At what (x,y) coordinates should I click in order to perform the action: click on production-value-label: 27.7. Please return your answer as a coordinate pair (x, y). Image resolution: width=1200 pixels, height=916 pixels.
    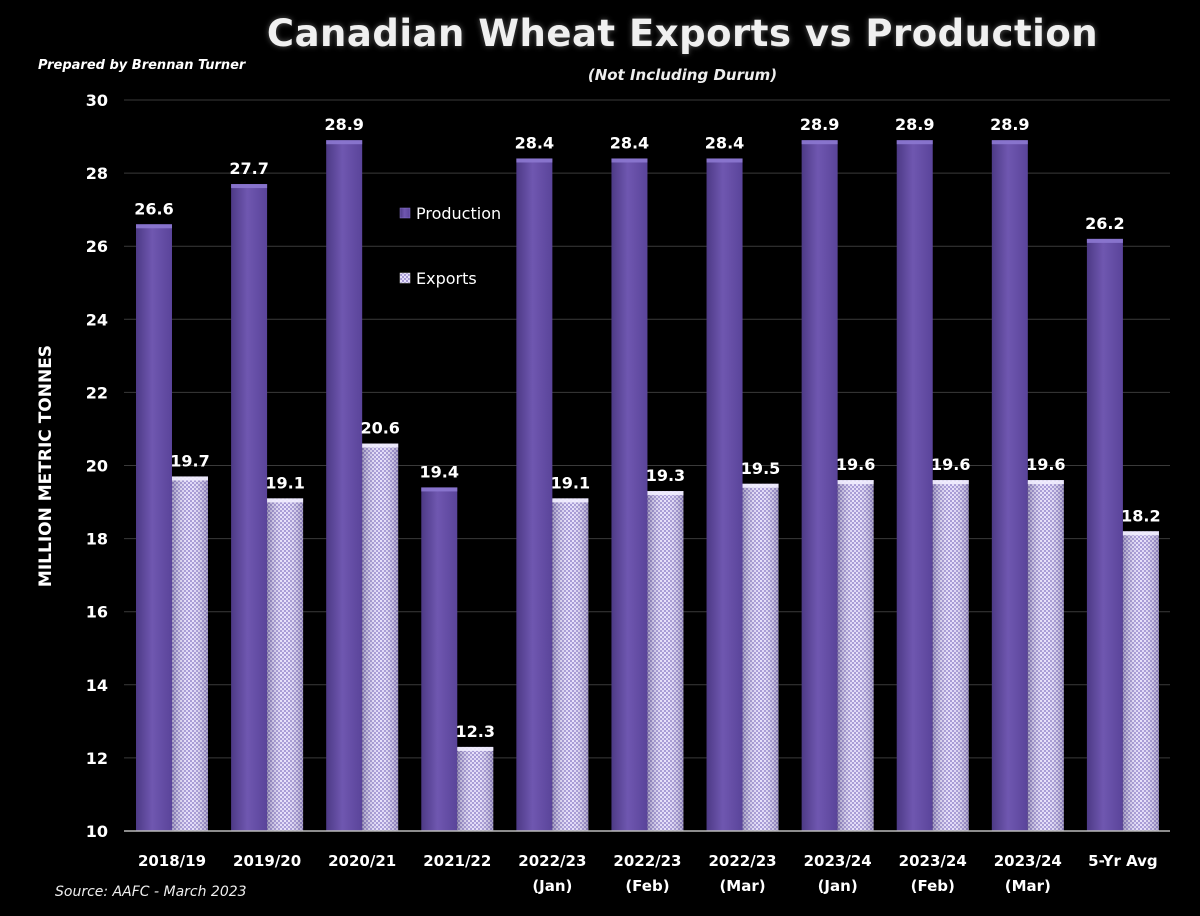
    Looking at the image, I should click on (248, 168).